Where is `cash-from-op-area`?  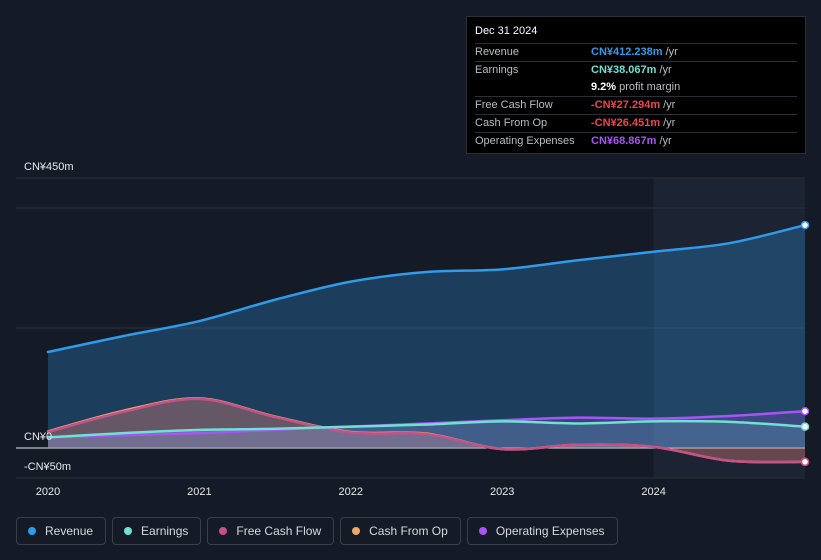
cash-from-op-area is located at coordinates (426, 430).